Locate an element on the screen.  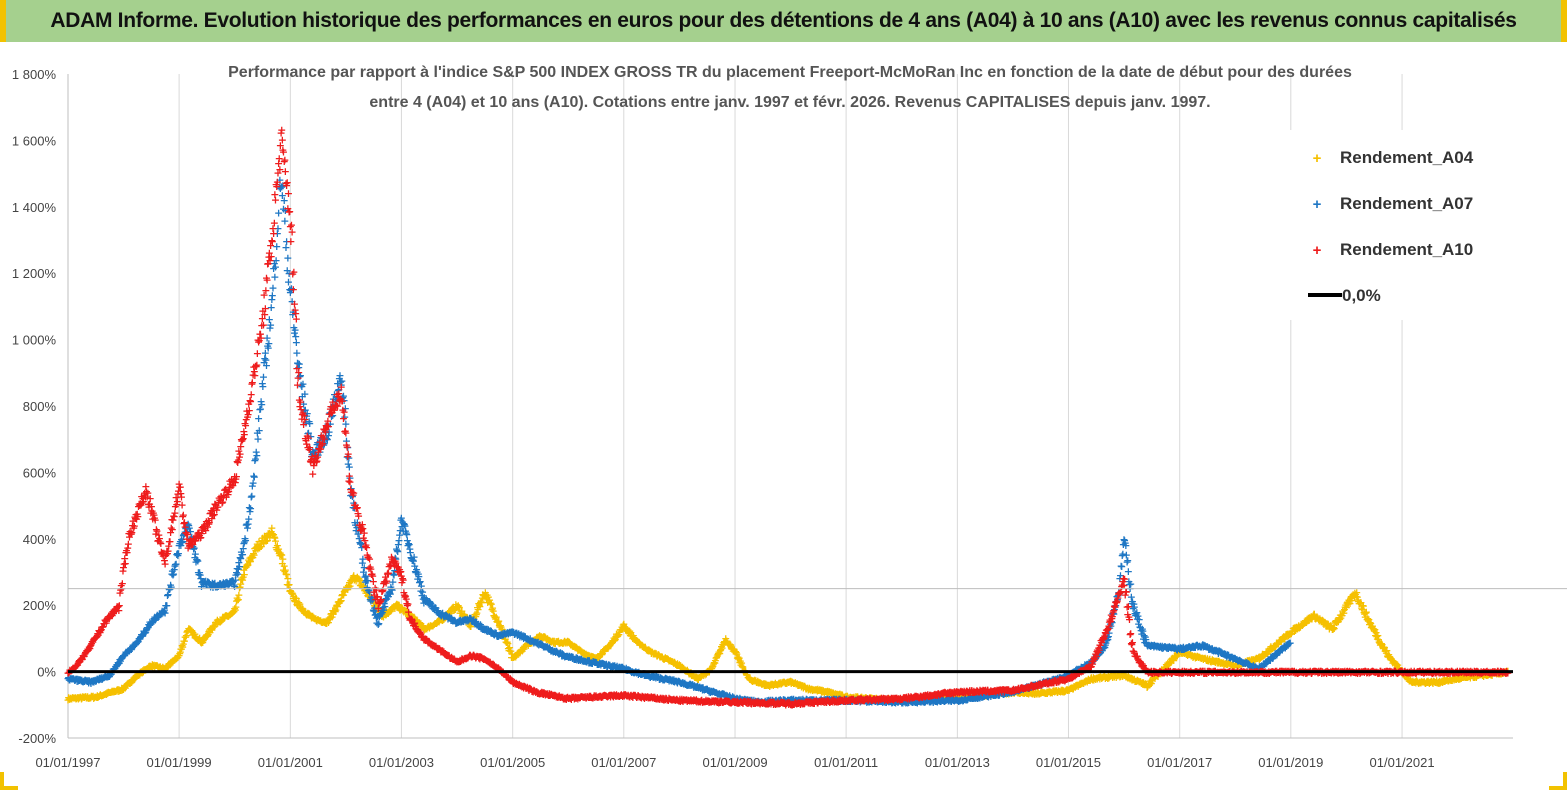
y-tick-label: 1 400% is located at coordinates (34, 207).